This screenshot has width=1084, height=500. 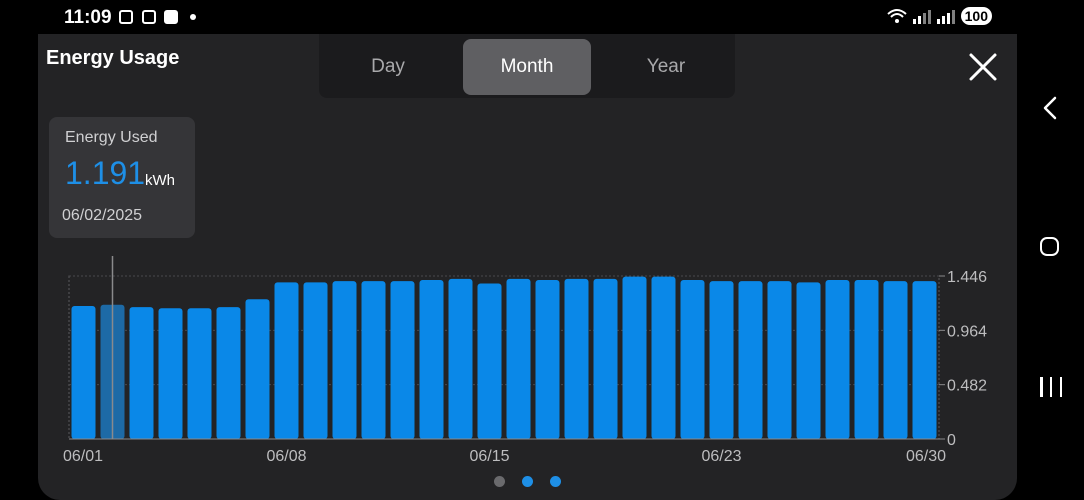 I want to click on wifi-icon, so click(x=896, y=16).